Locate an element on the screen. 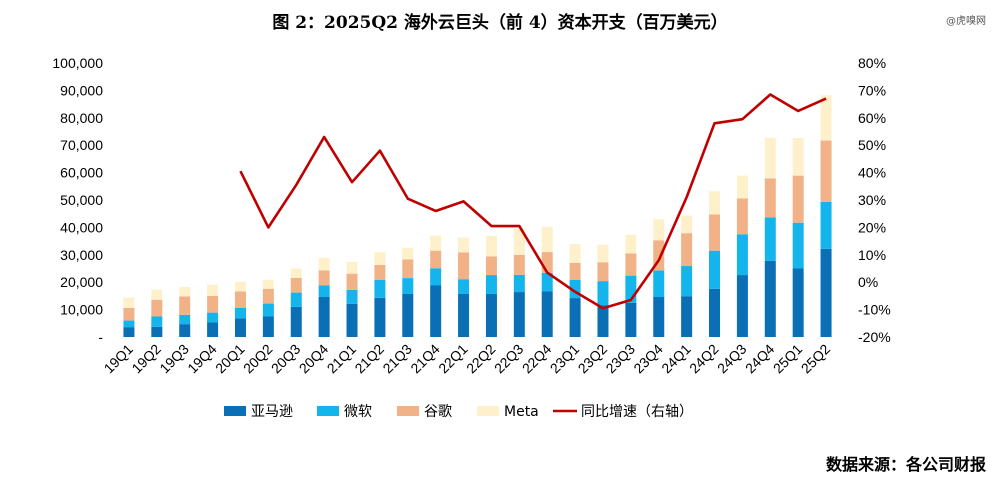 The width and height of the screenshot is (1000, 489). x-tick-label: 20Q2 is located at coordinates (258, 359).